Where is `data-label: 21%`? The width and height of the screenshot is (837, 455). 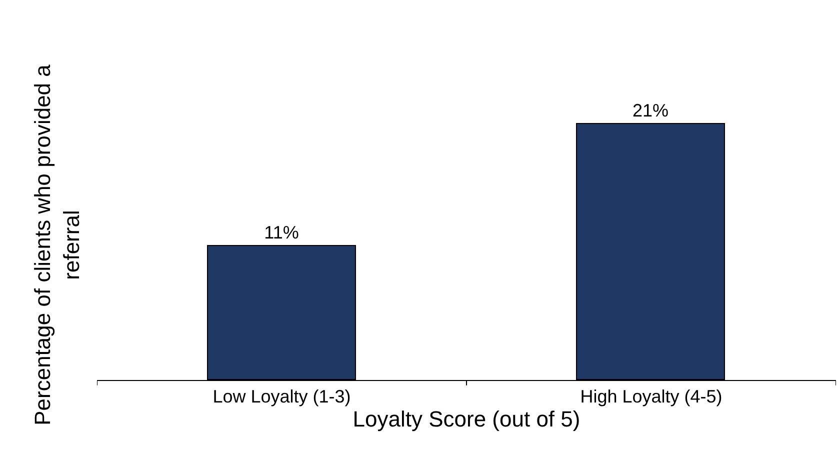 data-label: 21% is located at coordinates (650, 110).